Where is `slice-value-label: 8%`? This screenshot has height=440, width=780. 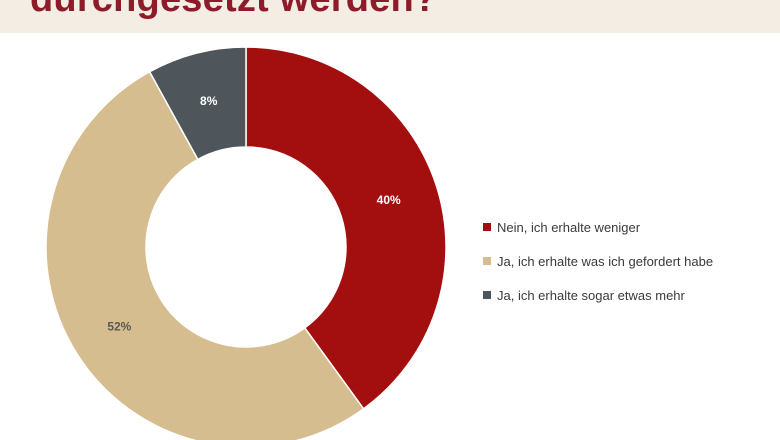 slice-value-label: 8% is located at coordinates (209, 101).